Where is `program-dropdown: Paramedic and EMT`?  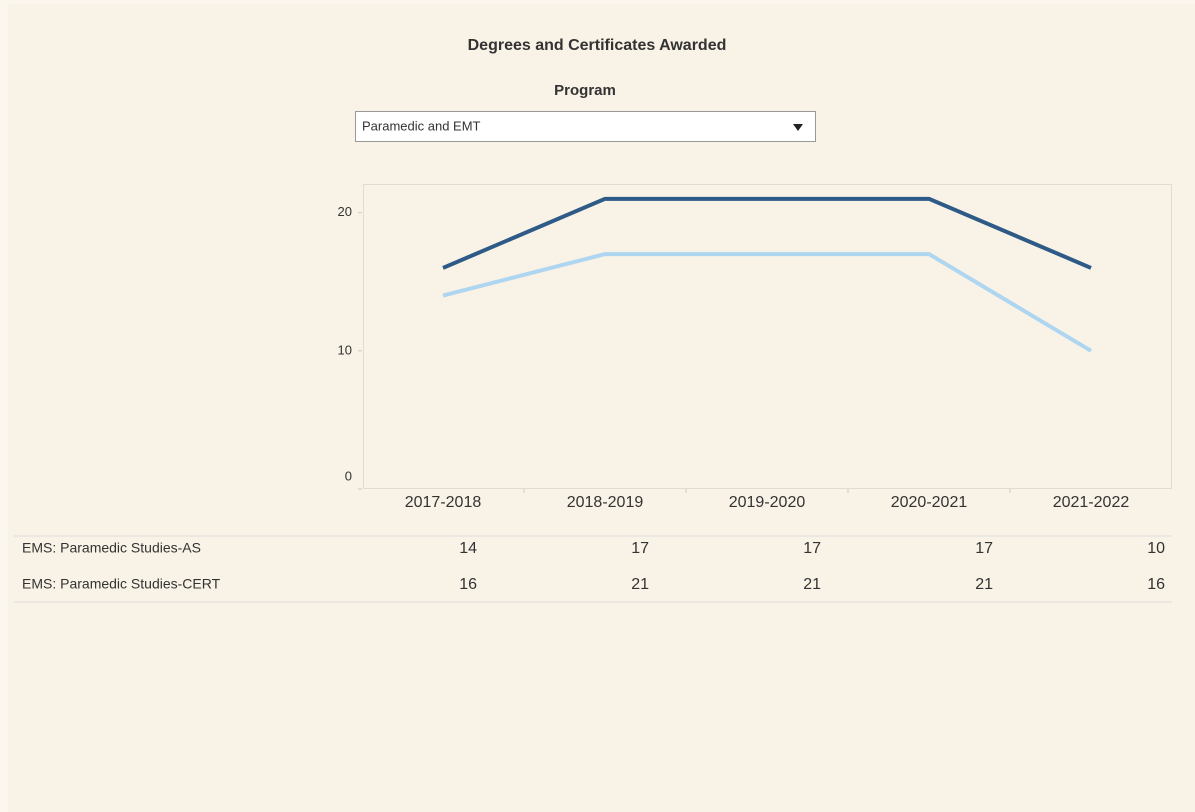
program-dropdown: Paramedic and EMT is located at coordinates (585, 126).